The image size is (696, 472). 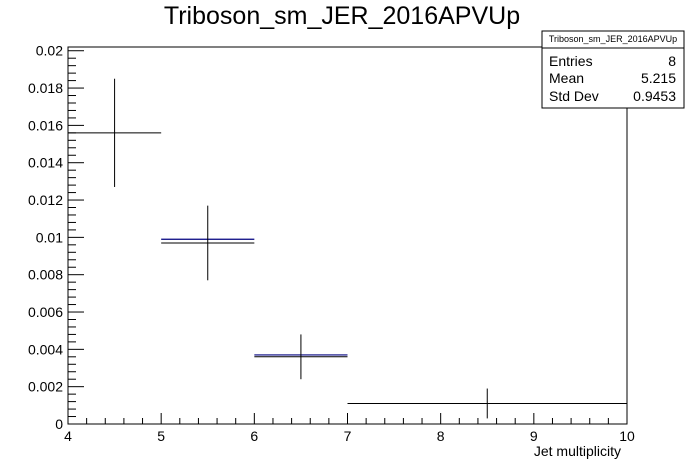 I want to click on stats-entries-label: Entries, so click(x=571, y=61).